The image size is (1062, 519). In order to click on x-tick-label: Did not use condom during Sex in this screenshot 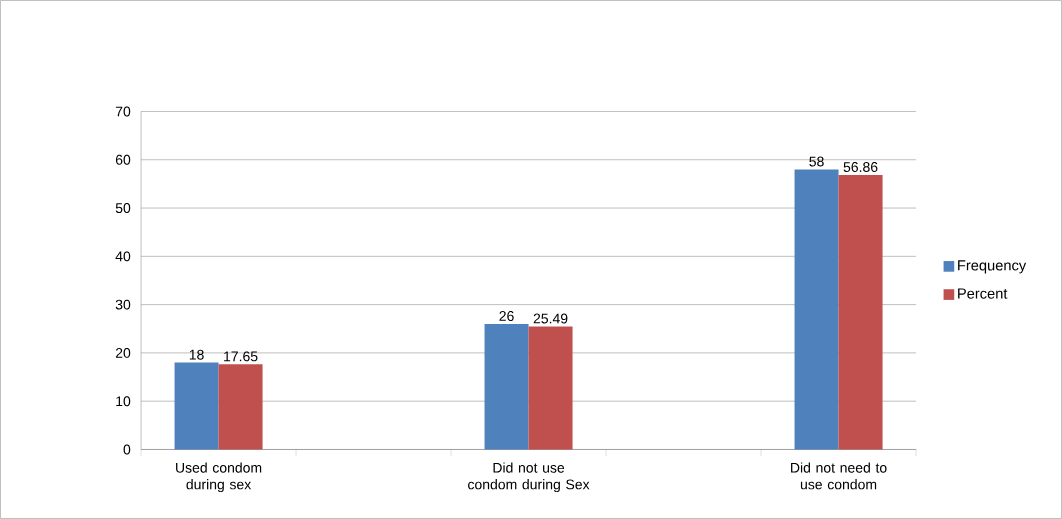, I will do `click(529, 477)`.